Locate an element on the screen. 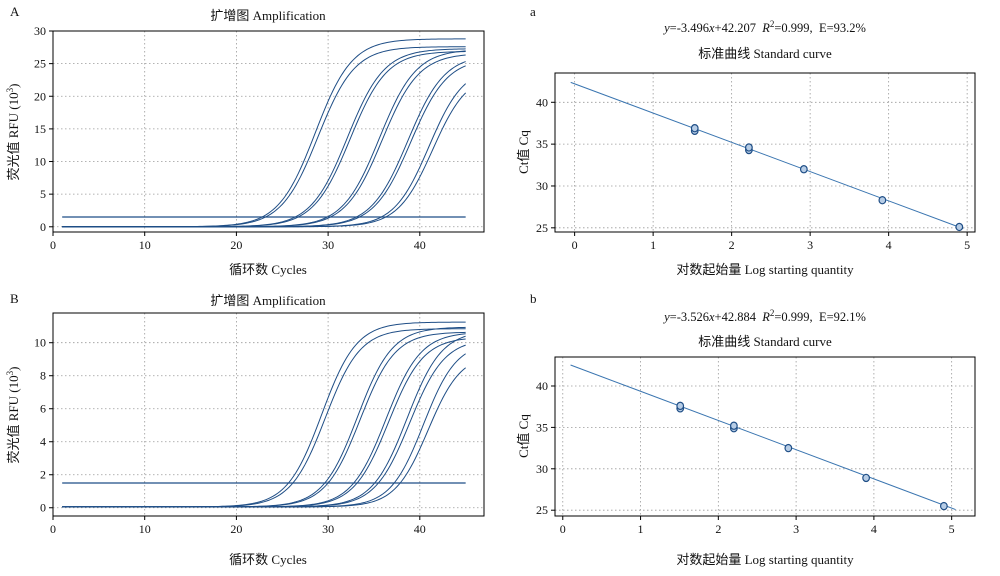  regression-equation: y=-3.526x+42.884 R2=0.999, E=92.1% is located at coordinates (764, 316).